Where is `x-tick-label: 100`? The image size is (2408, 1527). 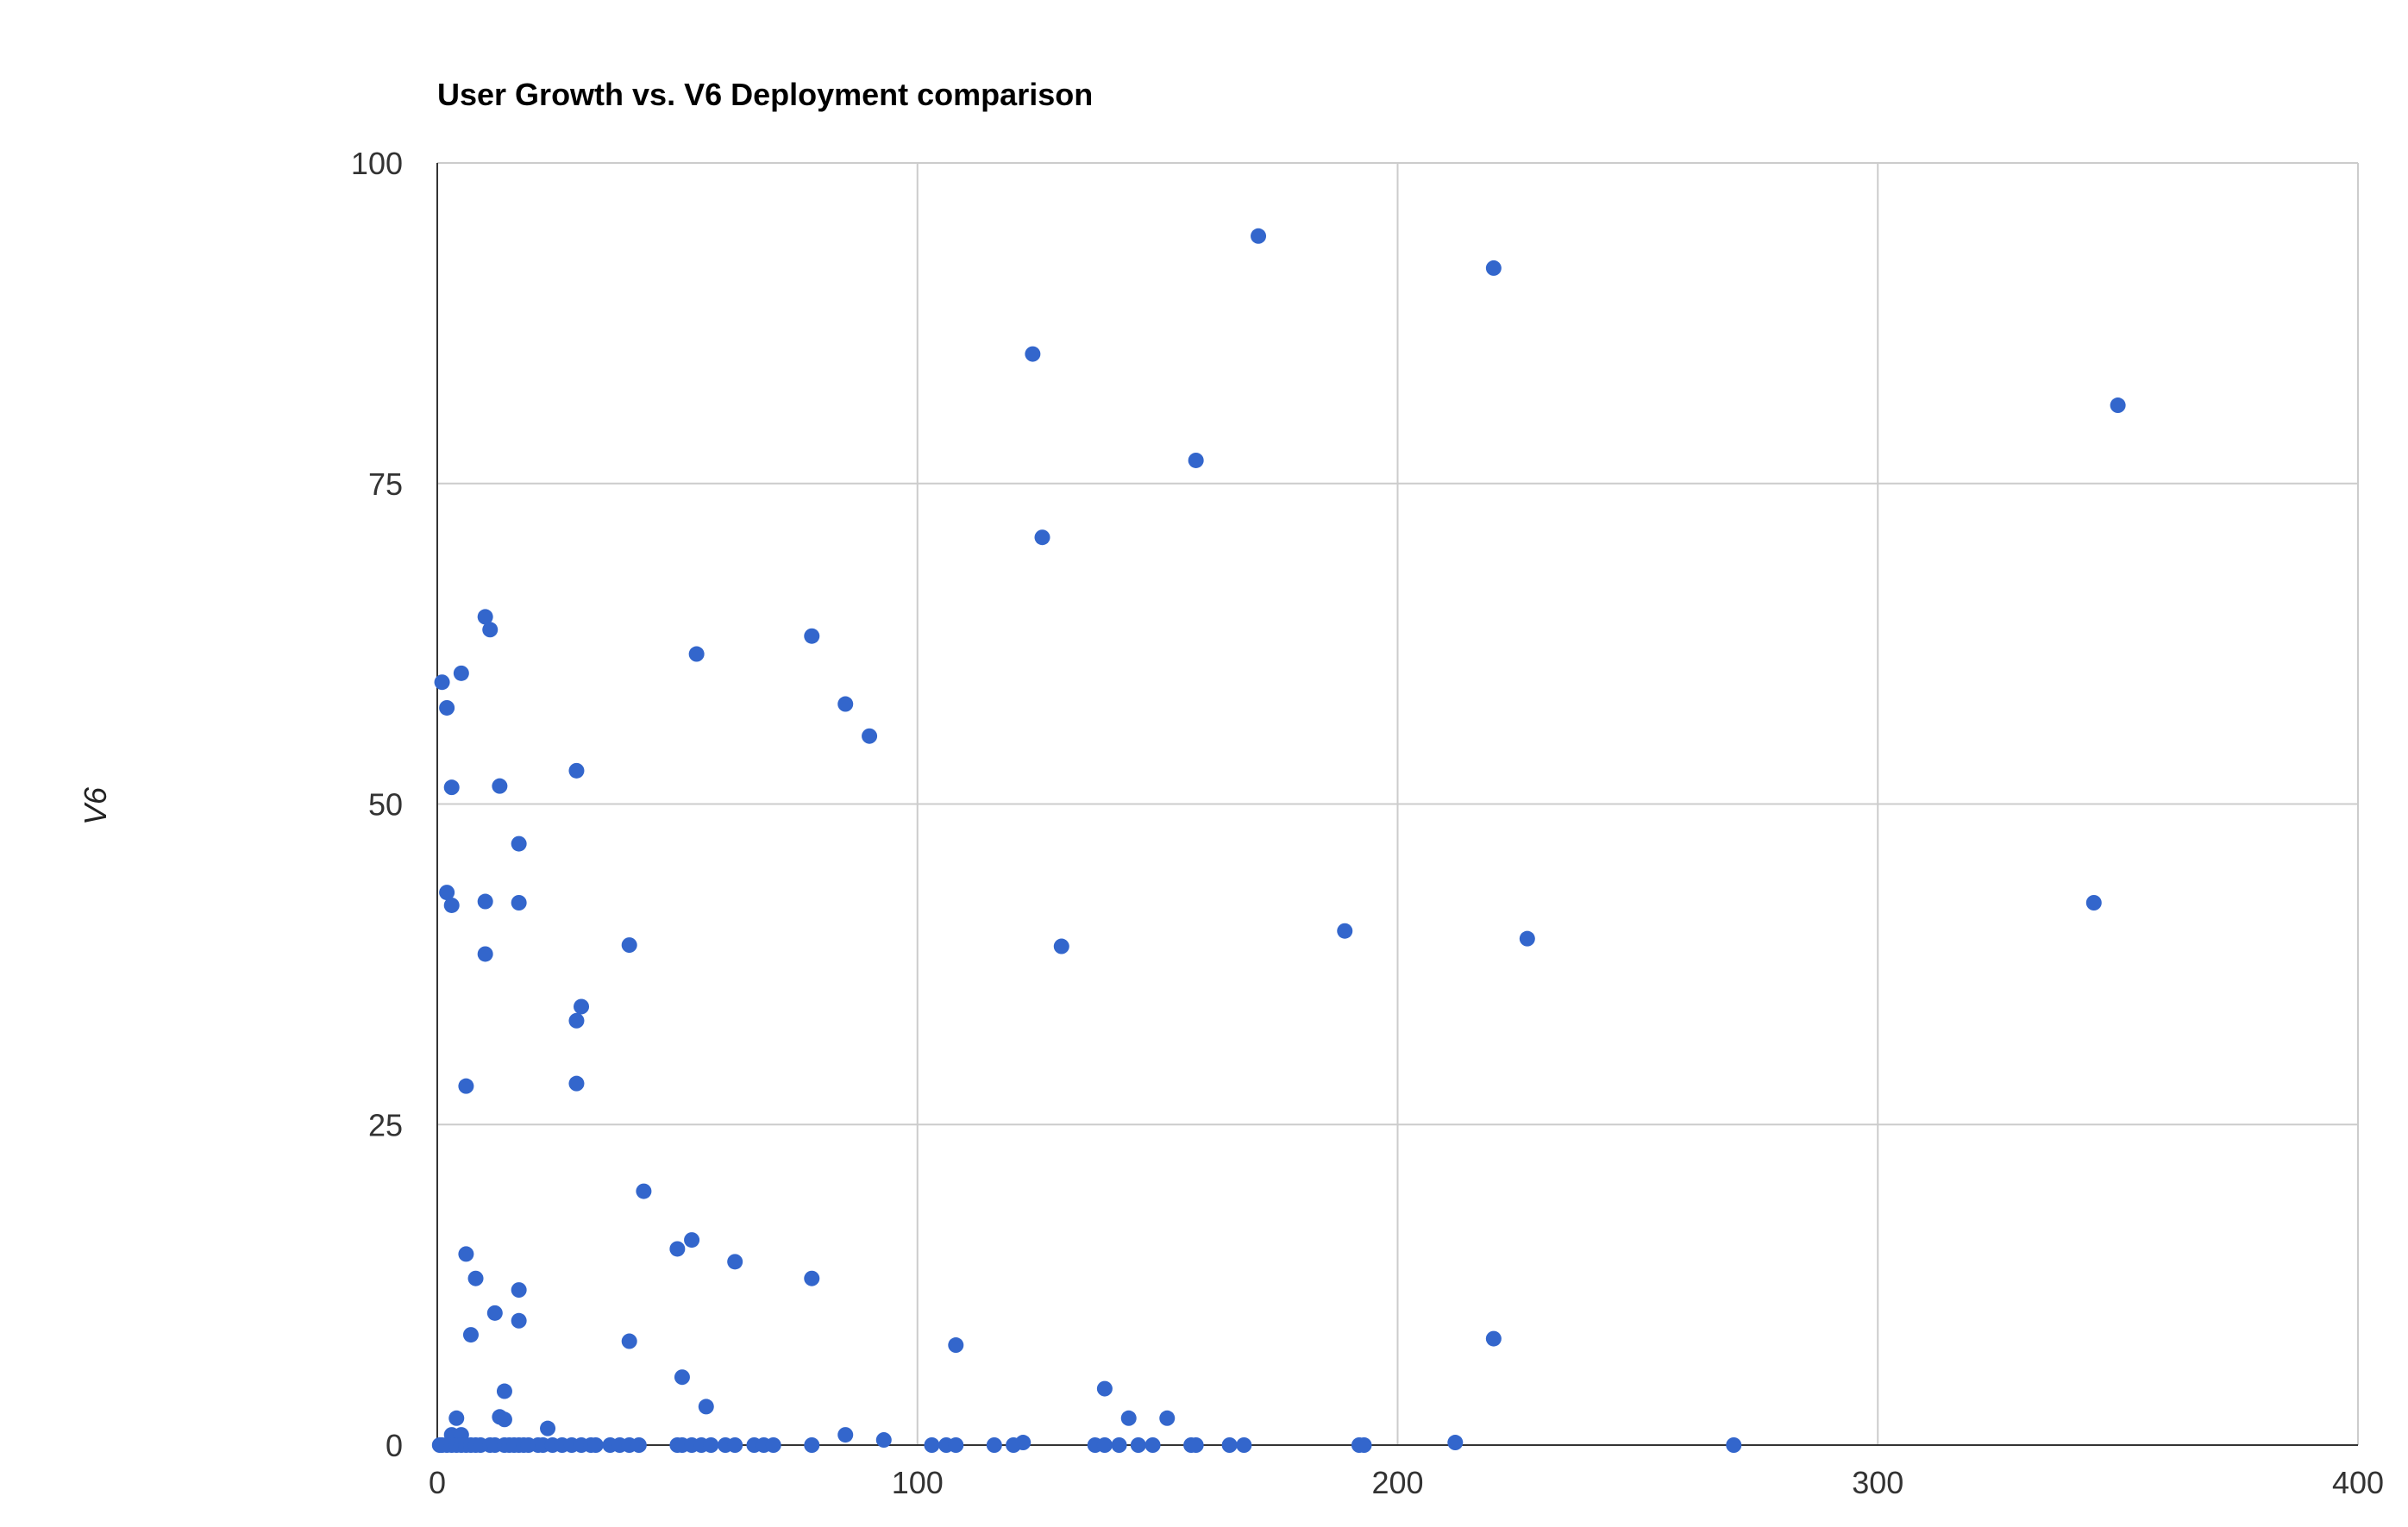
x-tick-label: 100 is located at coordinates (918, 1482).